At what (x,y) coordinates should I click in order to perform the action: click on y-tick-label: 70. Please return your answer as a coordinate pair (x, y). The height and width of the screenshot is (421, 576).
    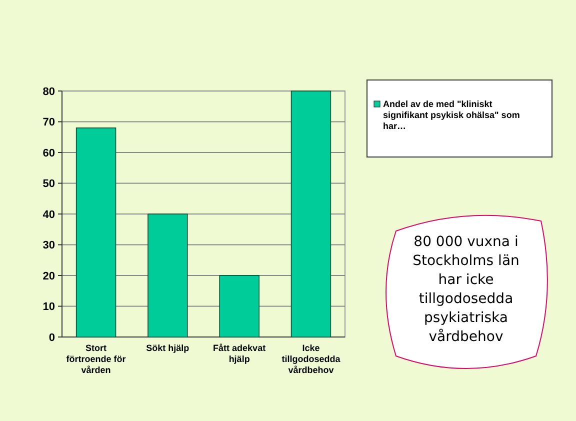
    Looking at the image, I should click on (48, 122).